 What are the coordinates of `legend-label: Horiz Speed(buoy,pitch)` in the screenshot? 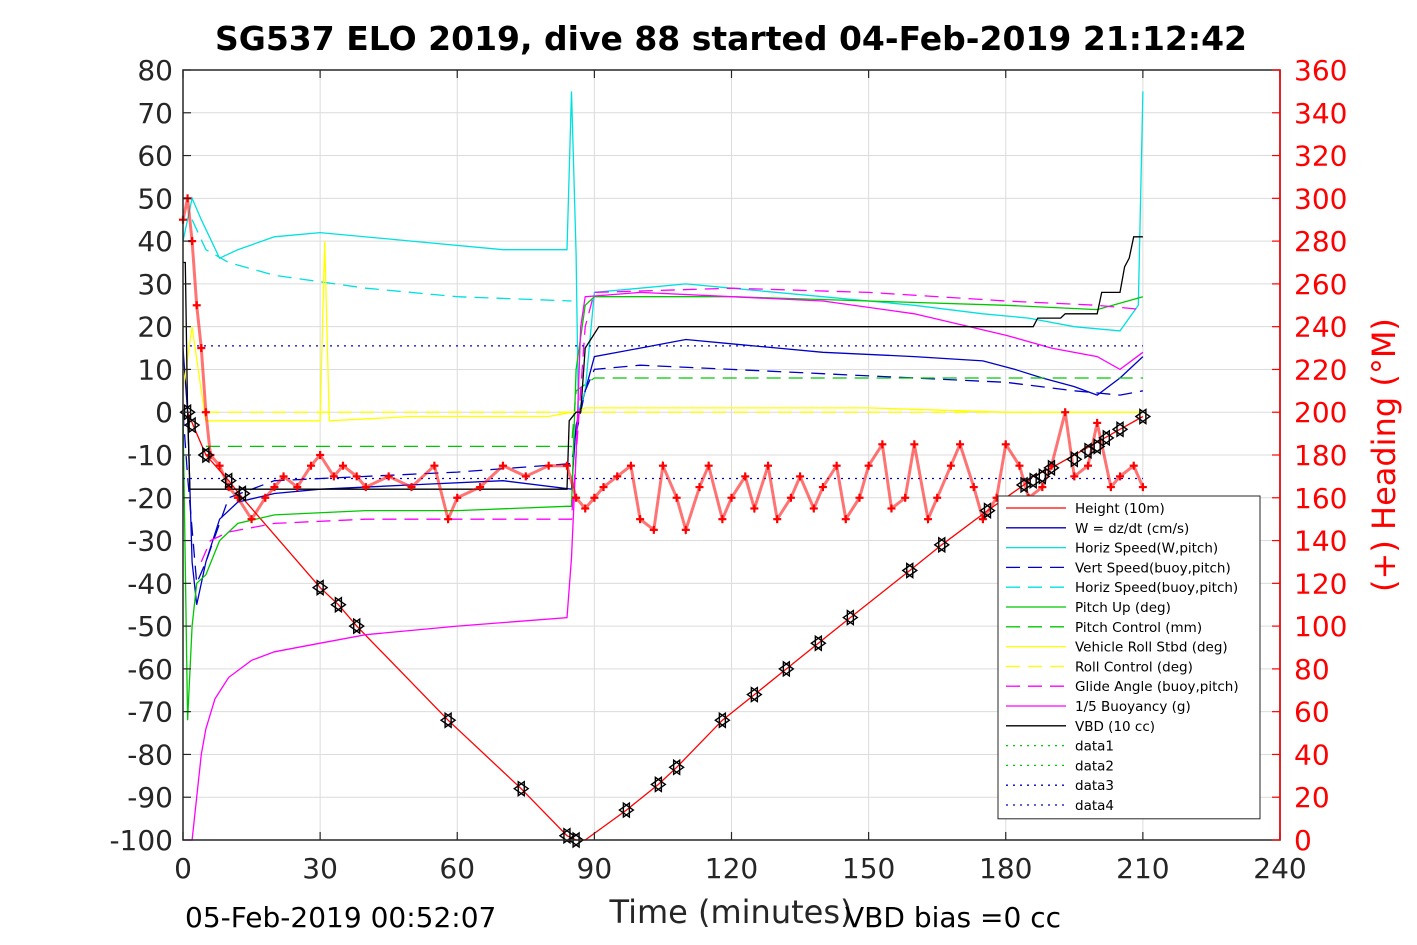 It's located at (1156, 588).